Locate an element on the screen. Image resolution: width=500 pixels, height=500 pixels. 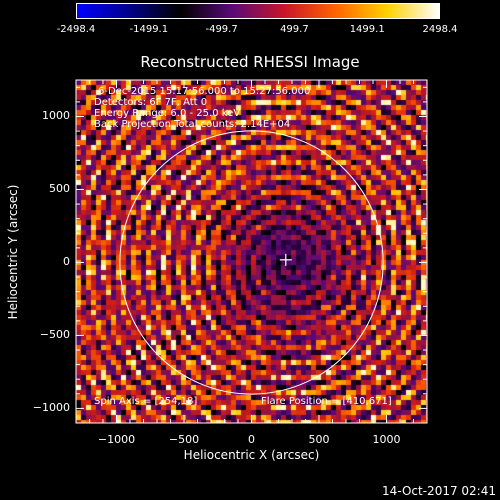
colorbar-tick-label: -1499.1 is located at coordinates (149, 29).